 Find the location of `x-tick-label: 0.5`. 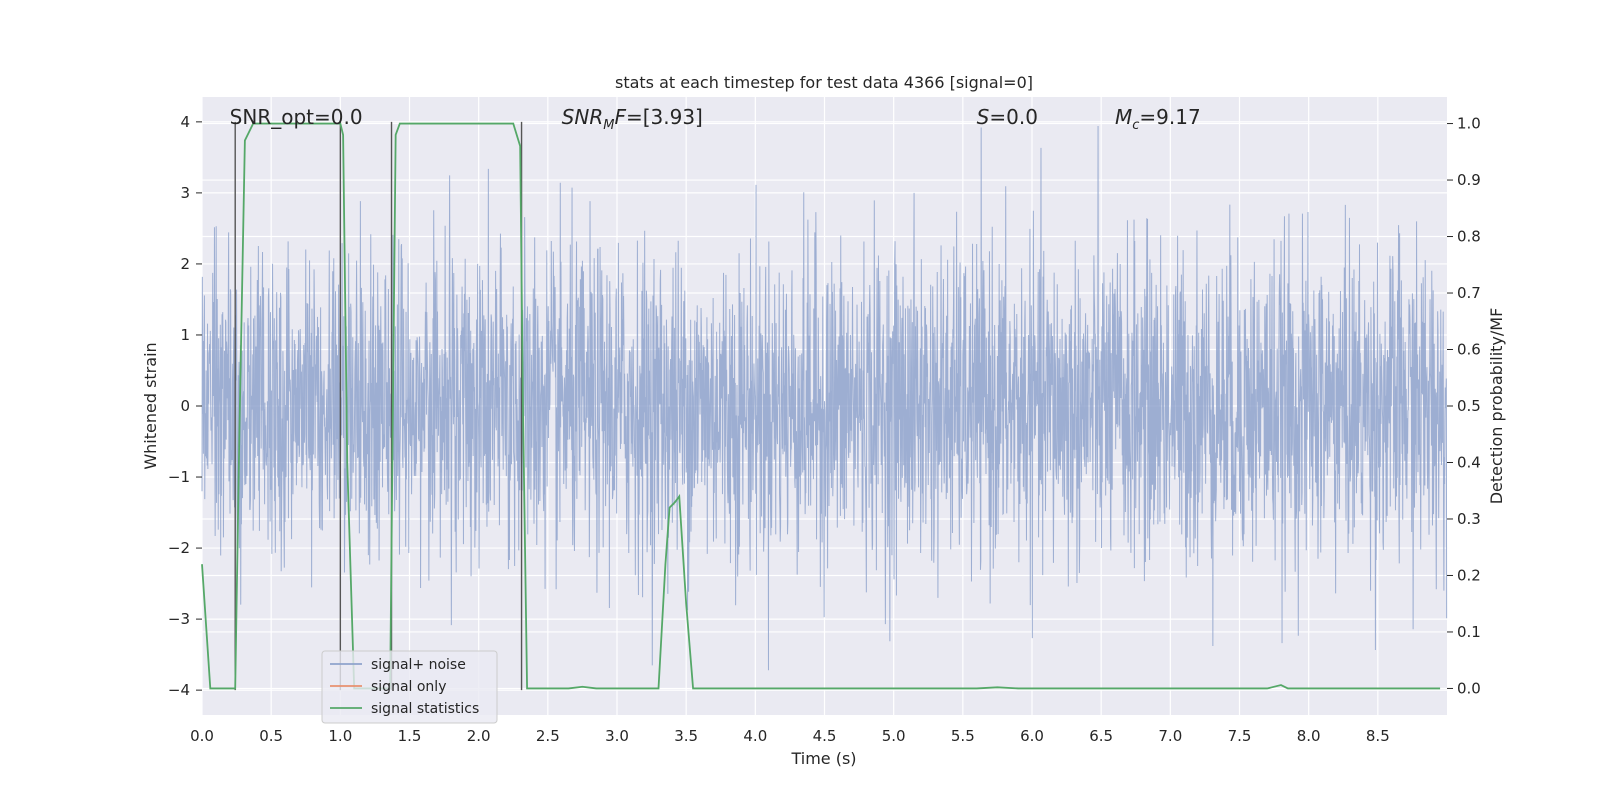

x-tick-label: 0.5 is located at coordinates (271, 736).